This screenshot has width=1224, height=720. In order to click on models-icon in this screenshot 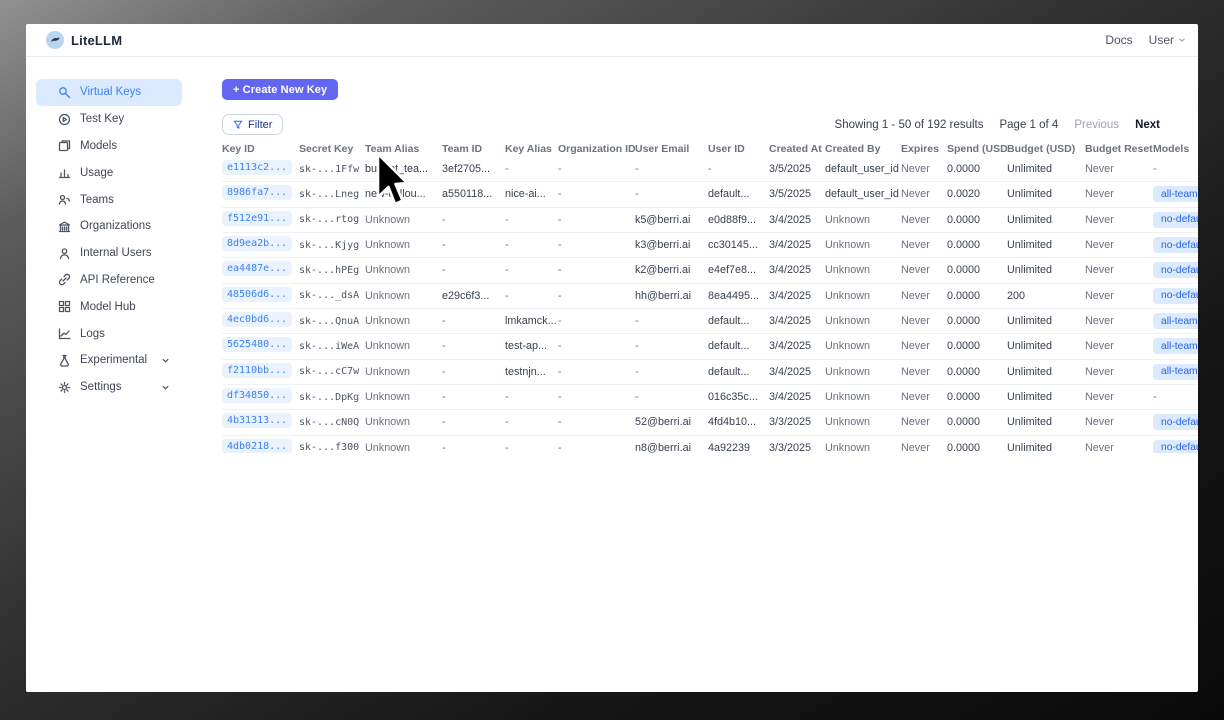, I will do `click(64, 145)`.